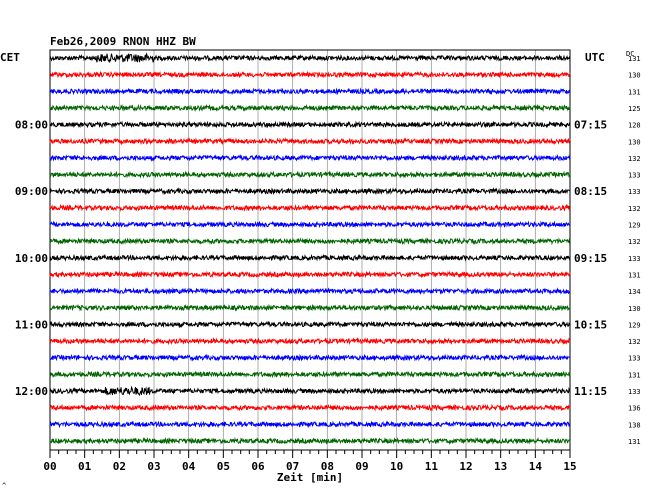  What do you see at coordinates (590, 258) in the screenshot?
I see `right-hour-label-3: 09:15` at bounding box center [590, 258].